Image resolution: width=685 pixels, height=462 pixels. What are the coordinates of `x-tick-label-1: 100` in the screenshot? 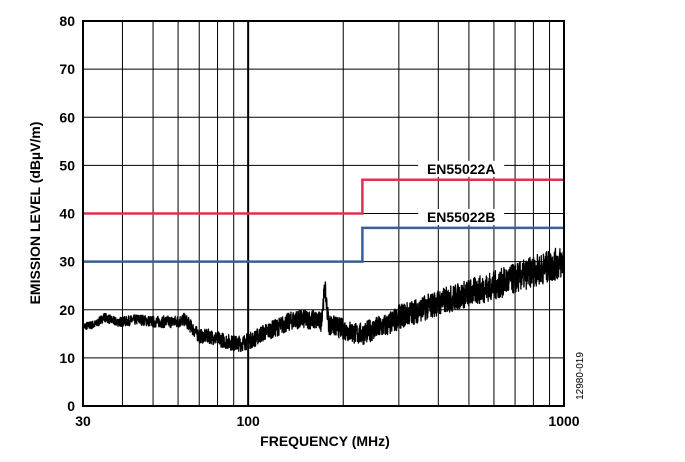 It's located at (248, 421).